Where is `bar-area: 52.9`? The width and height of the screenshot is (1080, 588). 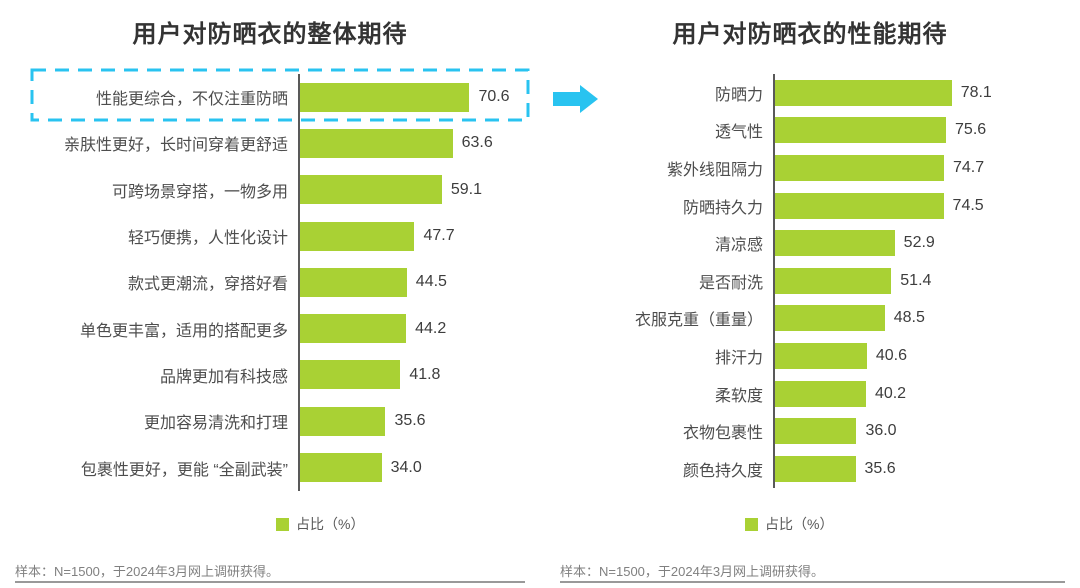 bar-area: 52.9 is located at coordinates (926, 243).